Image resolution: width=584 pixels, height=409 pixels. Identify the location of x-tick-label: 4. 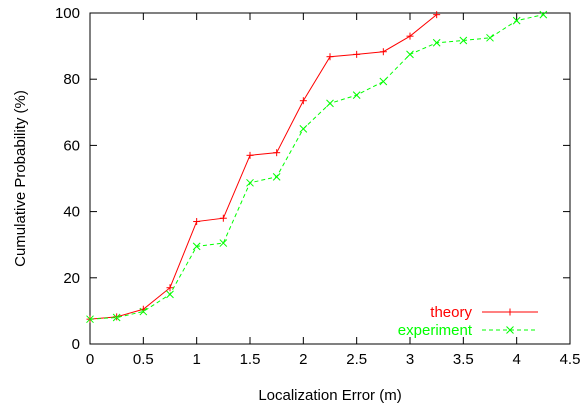
(516, 359).